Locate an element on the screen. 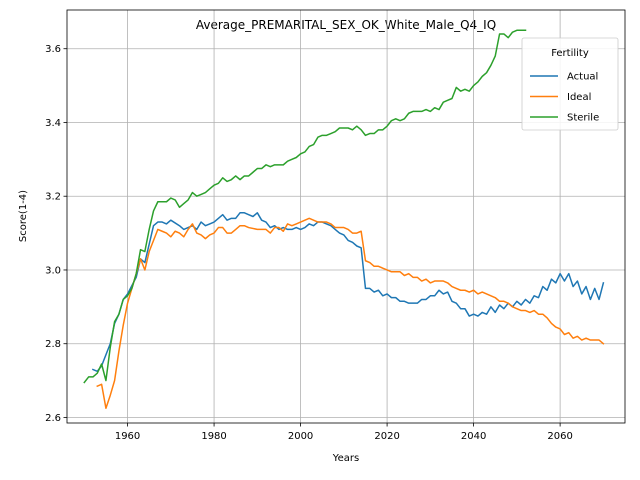 The image size is (640, 480). x-axis: 1960 1980 2000 2020 2040 2060 is located at coordinates (344, 432).